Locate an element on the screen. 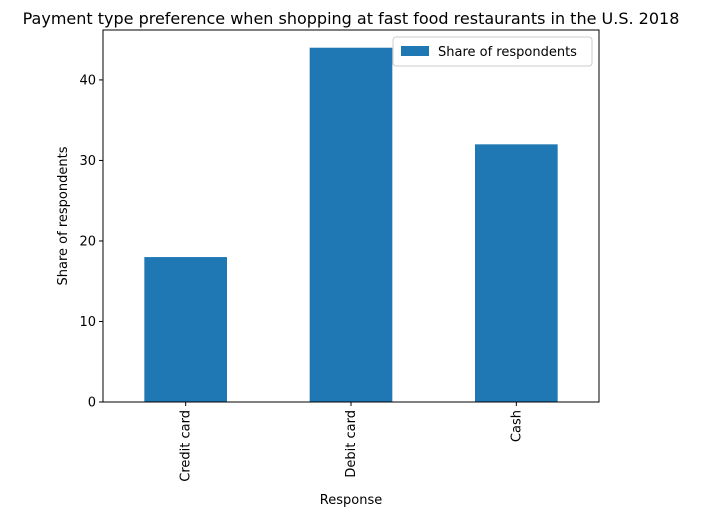  legend-box is located at coordinates (492, 51).